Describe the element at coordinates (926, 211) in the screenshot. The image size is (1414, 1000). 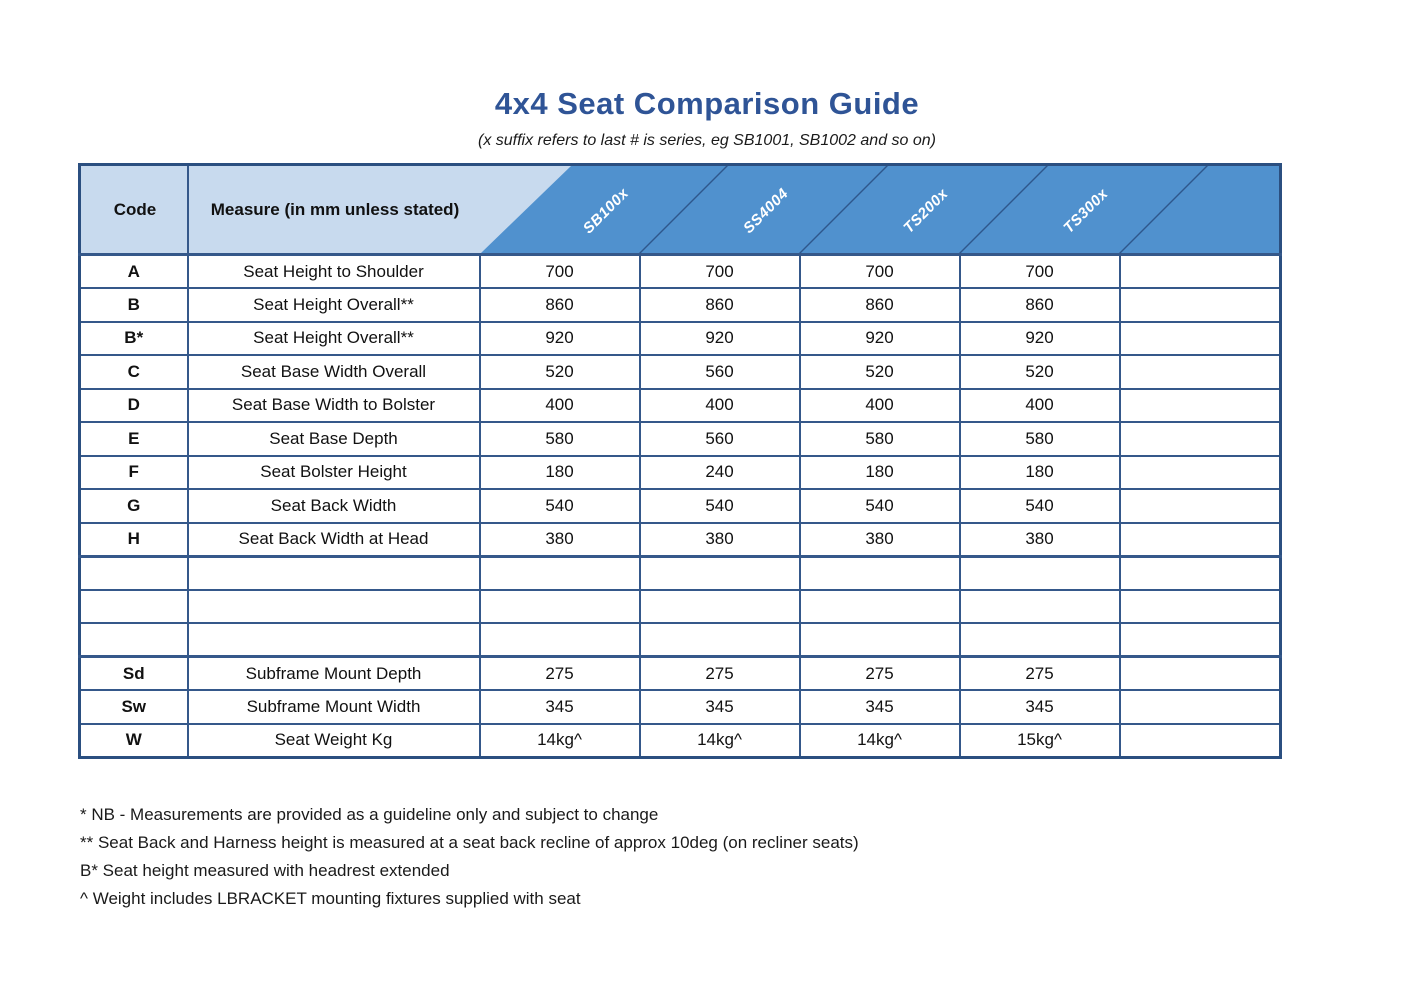
I see `product-column-label: TS200x` at that location.